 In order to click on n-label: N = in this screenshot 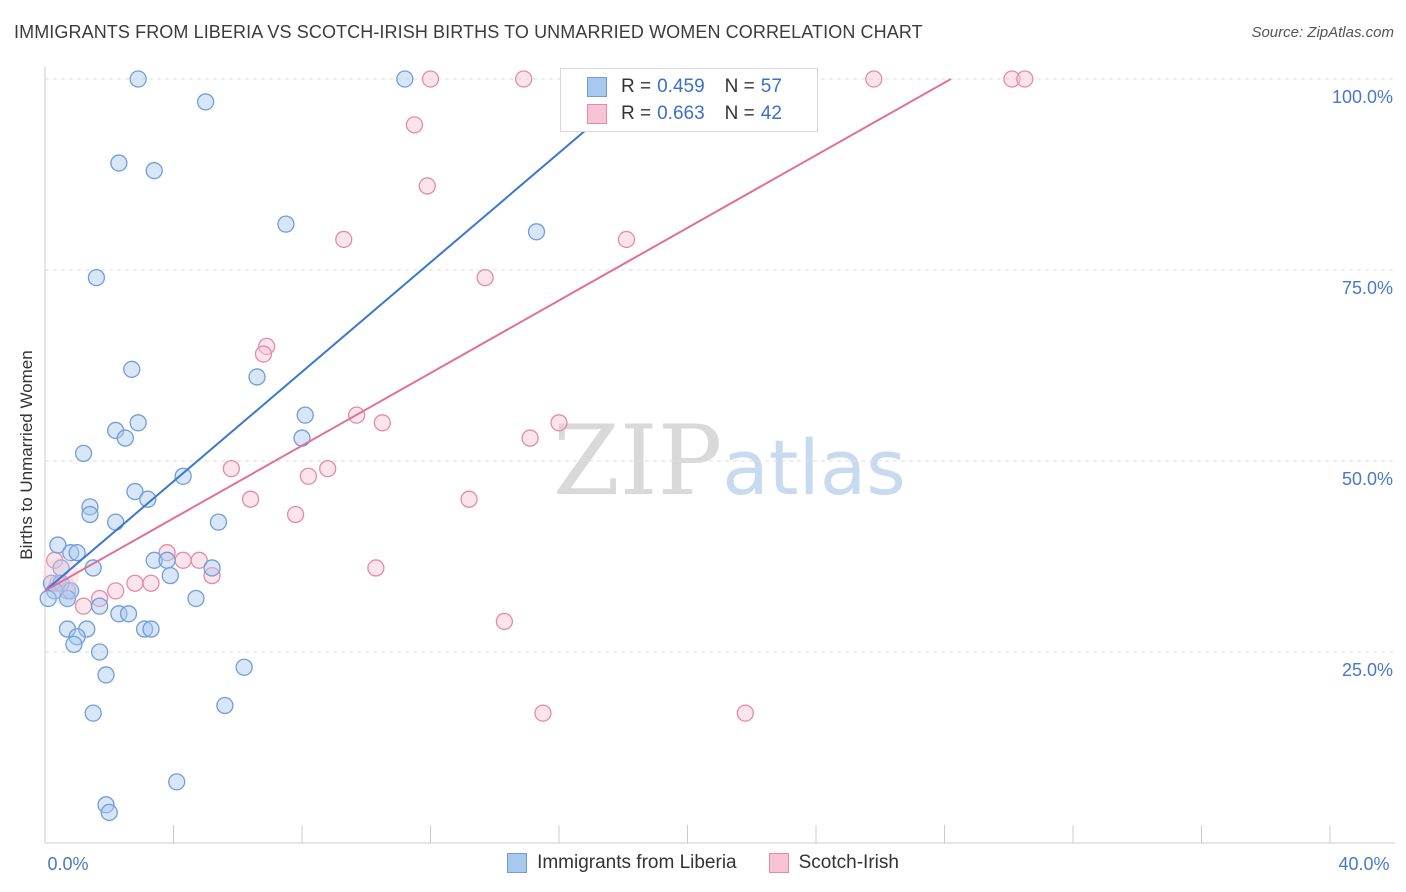, I will do `click(739, 86)`.